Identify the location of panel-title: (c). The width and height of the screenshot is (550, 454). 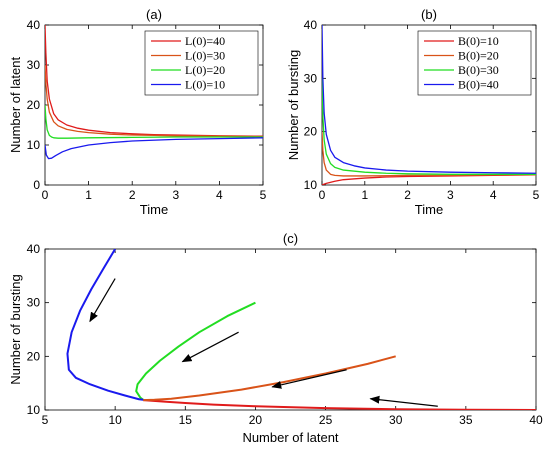
(290, 238).